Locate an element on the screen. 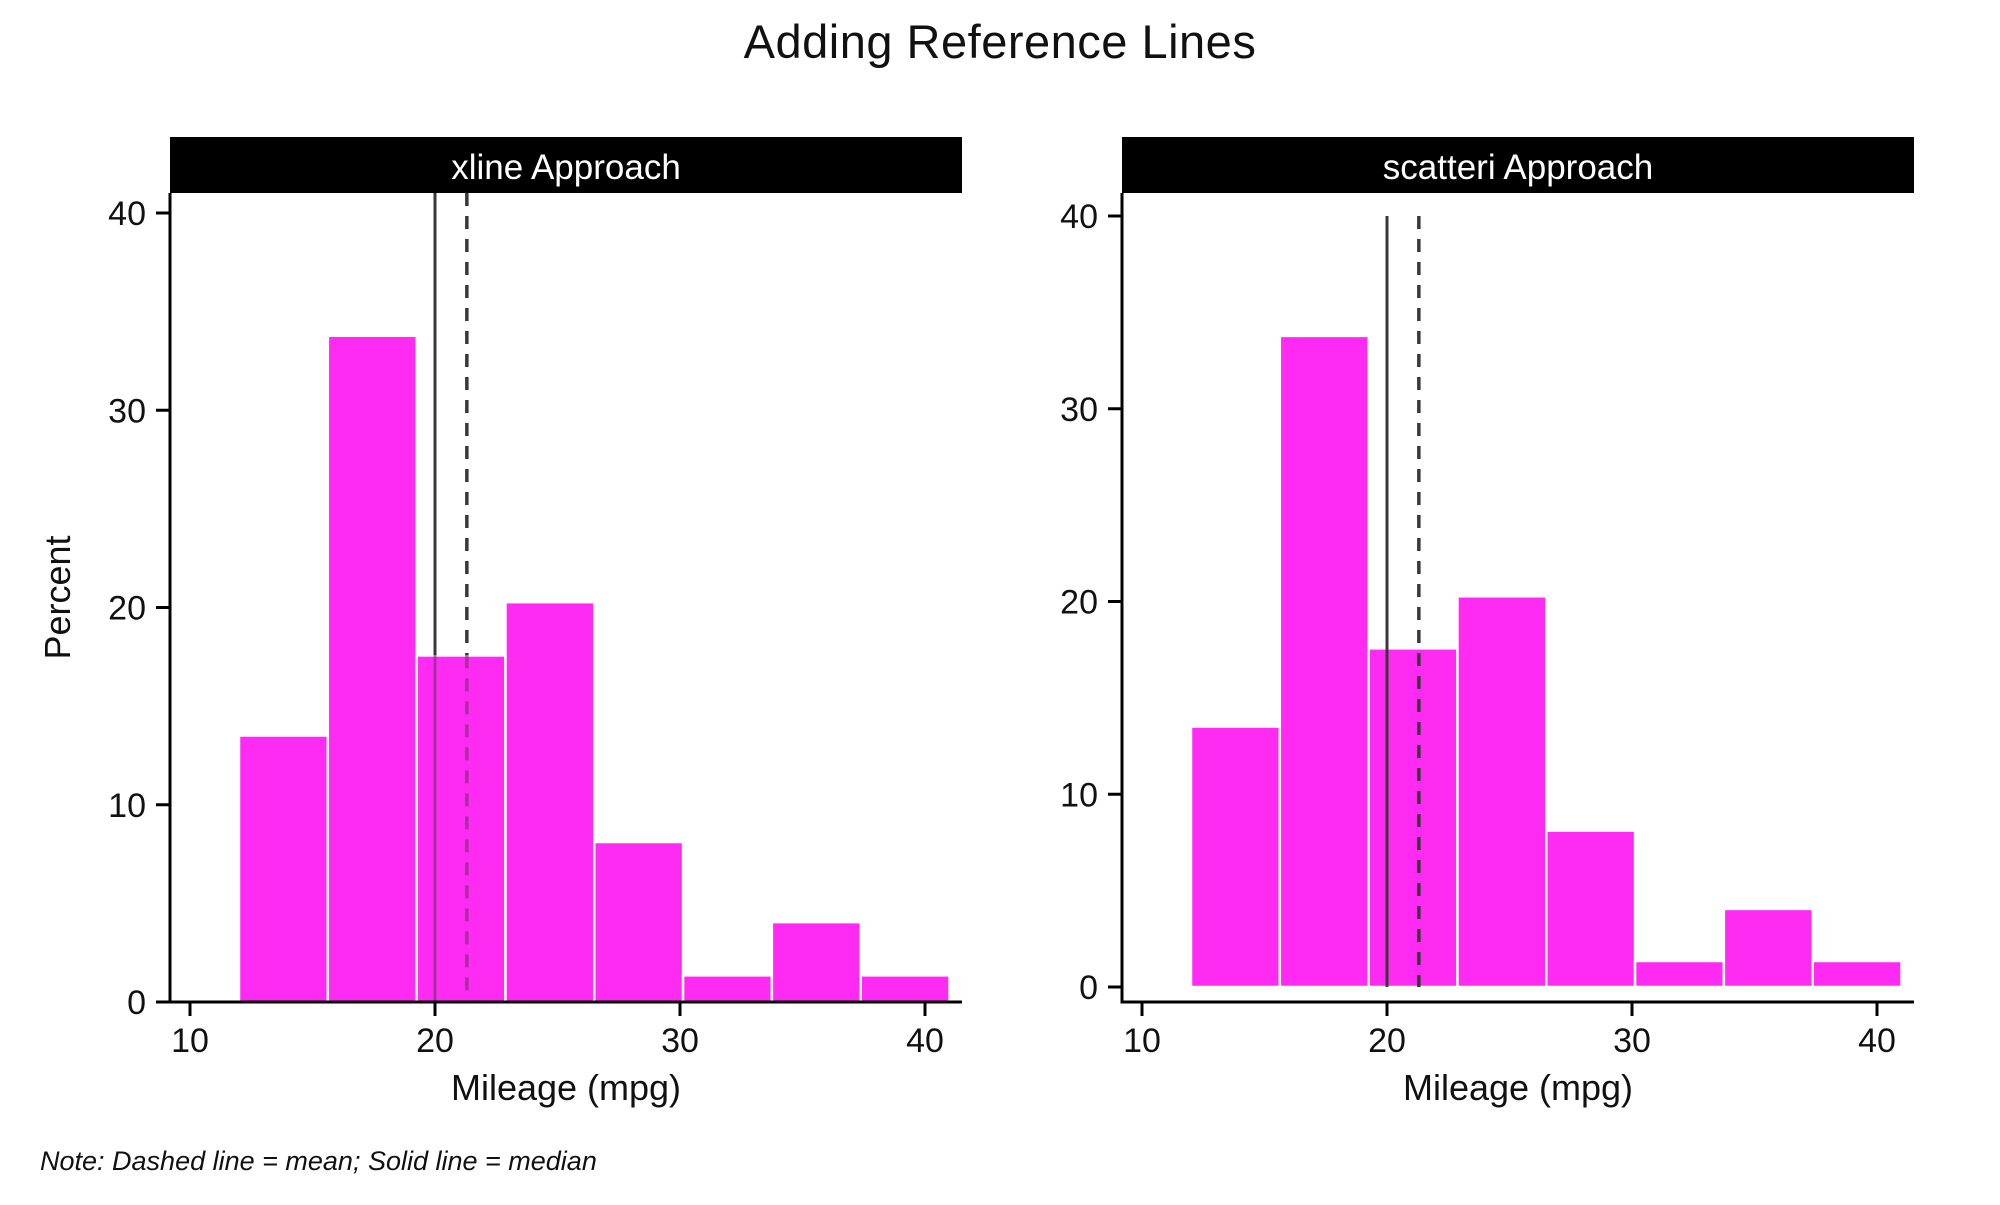  panel-title: scatteri Approach is located at coordinates (1518, 167).